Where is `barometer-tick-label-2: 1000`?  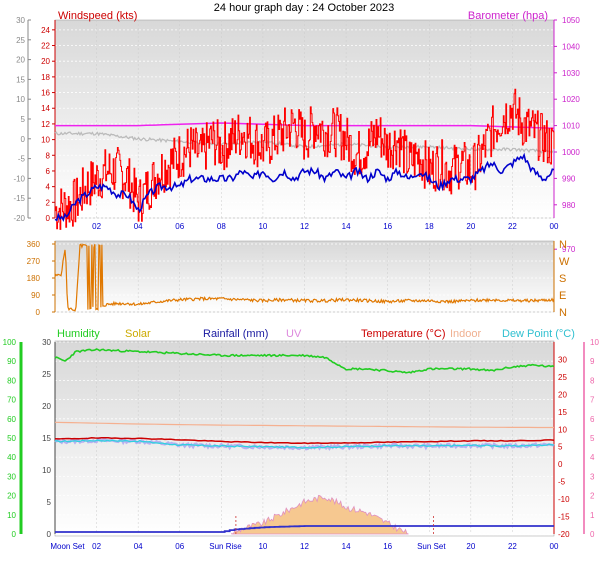 barometer-tick-label-2: 1000 is located at coordinates (571, 152).